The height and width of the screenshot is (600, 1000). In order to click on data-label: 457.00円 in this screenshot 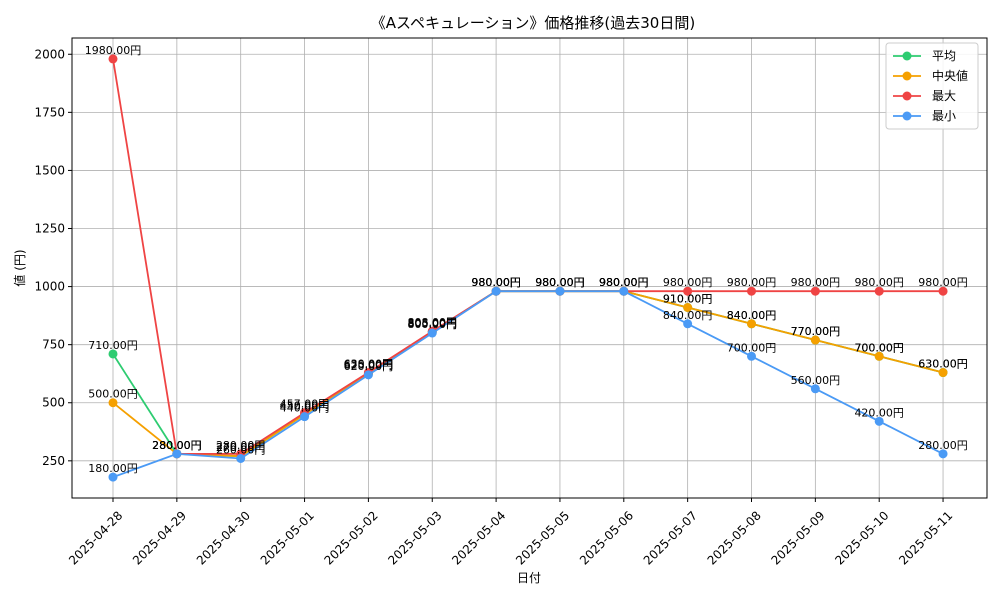, I will do `click(305, 404)`.